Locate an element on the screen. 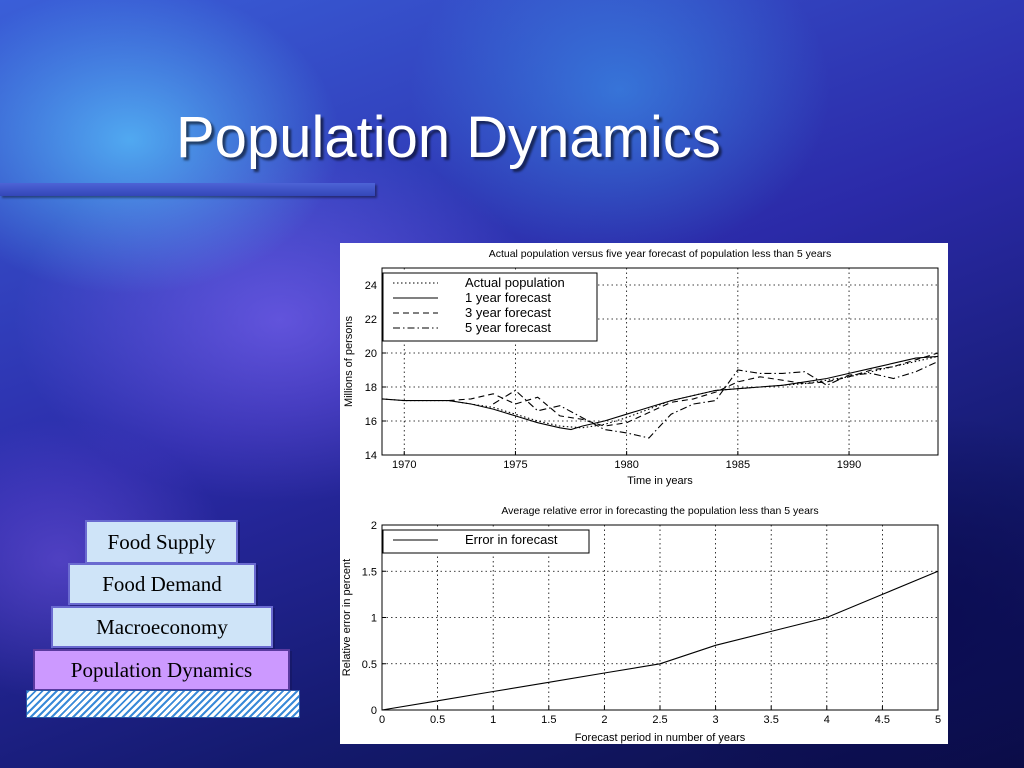  stack-base-hatched is located at coordinates (163, 704).